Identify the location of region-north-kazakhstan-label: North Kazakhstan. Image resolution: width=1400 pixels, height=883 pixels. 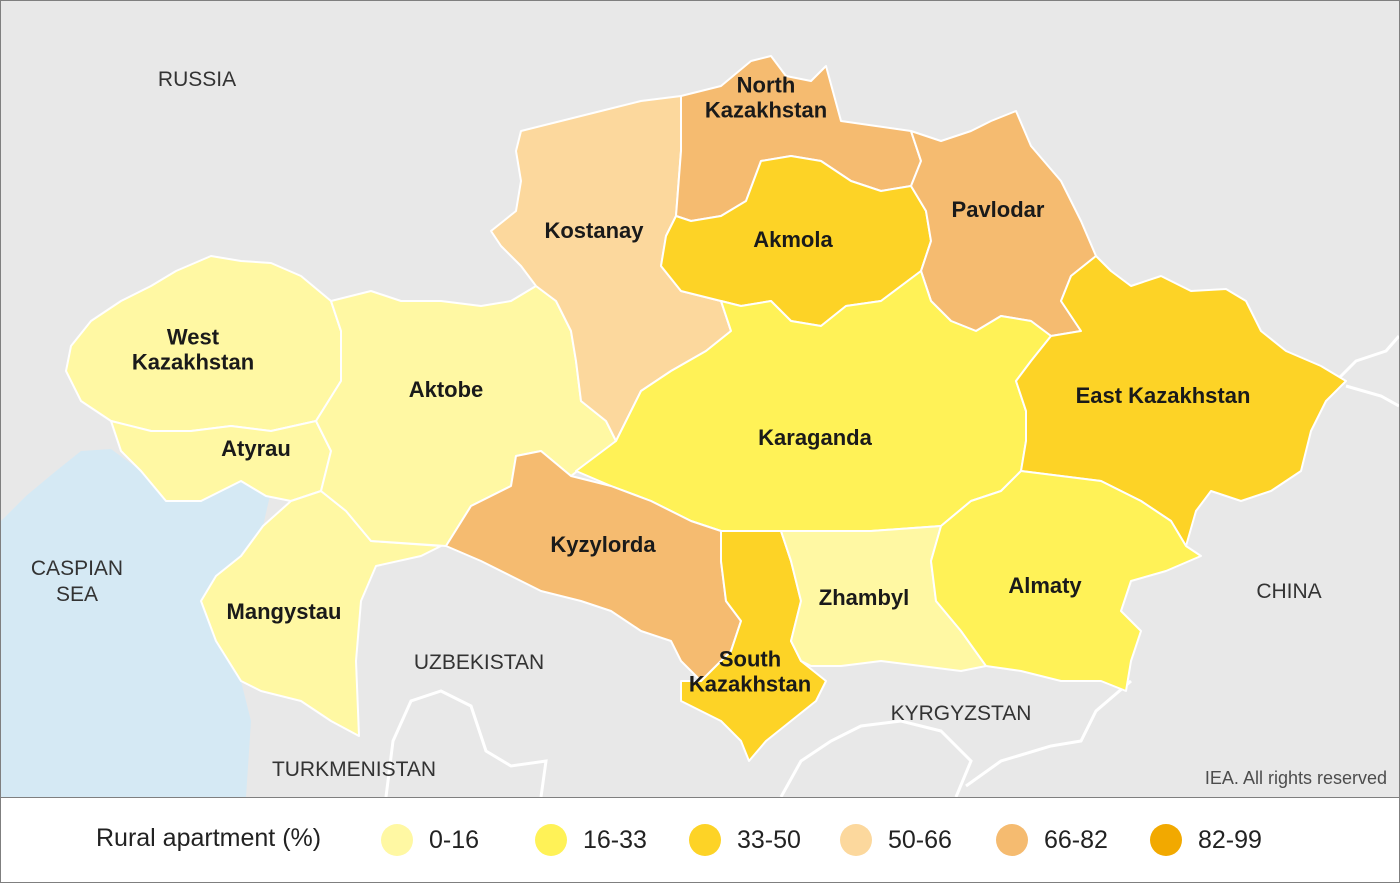
(766, 98).